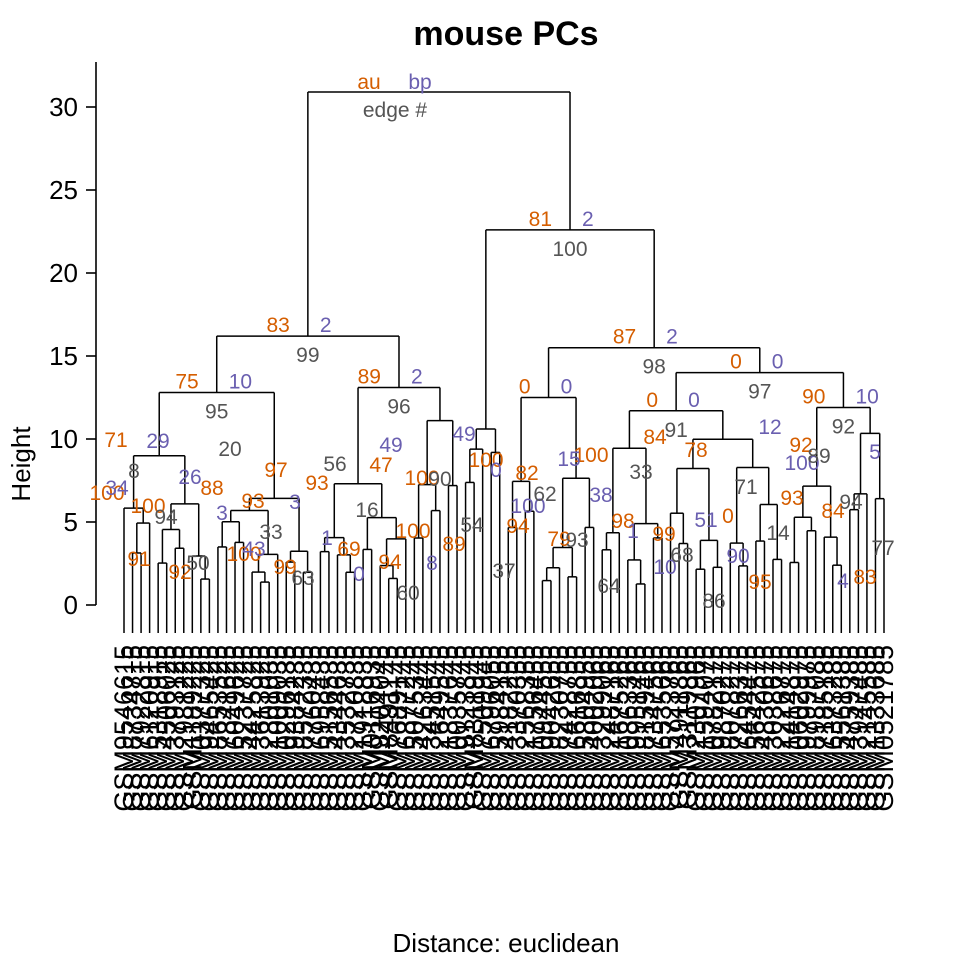  Describe the element at coordinates (423, 728) in the screenshot. I see `leaf-label: GSM4263445` at that location.